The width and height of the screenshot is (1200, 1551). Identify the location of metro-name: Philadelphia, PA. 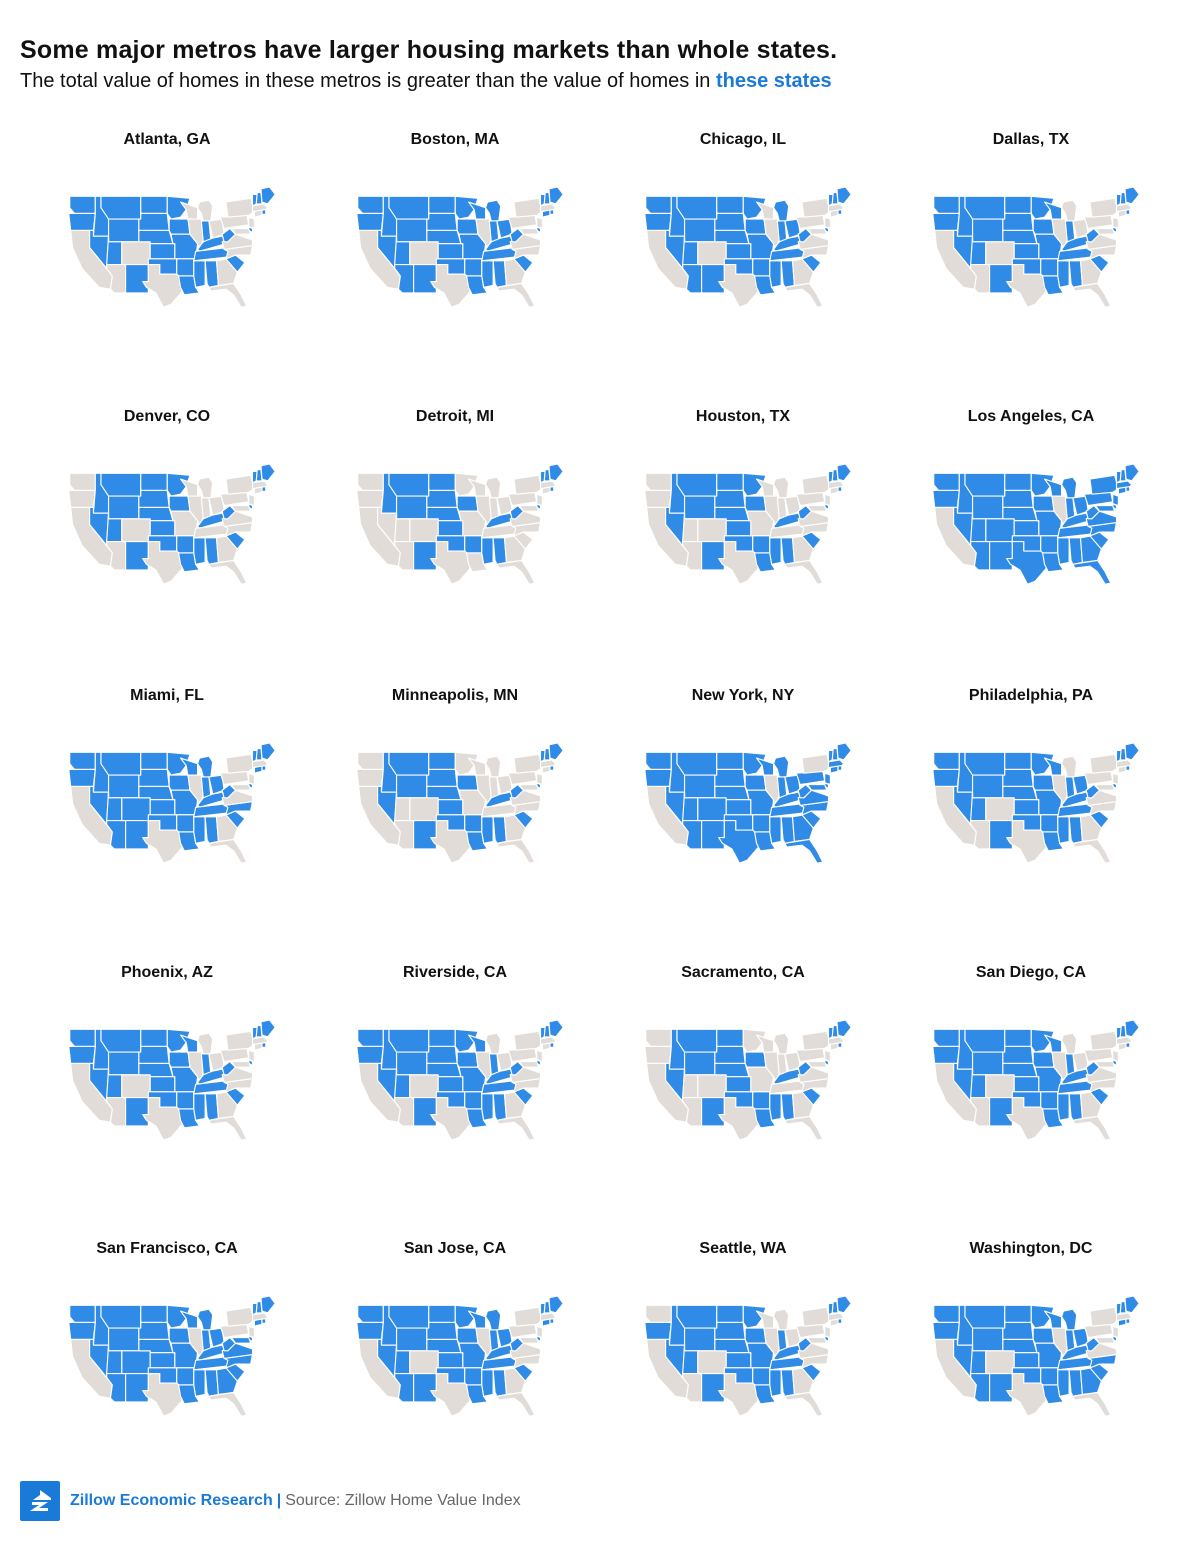
(1031, 695).